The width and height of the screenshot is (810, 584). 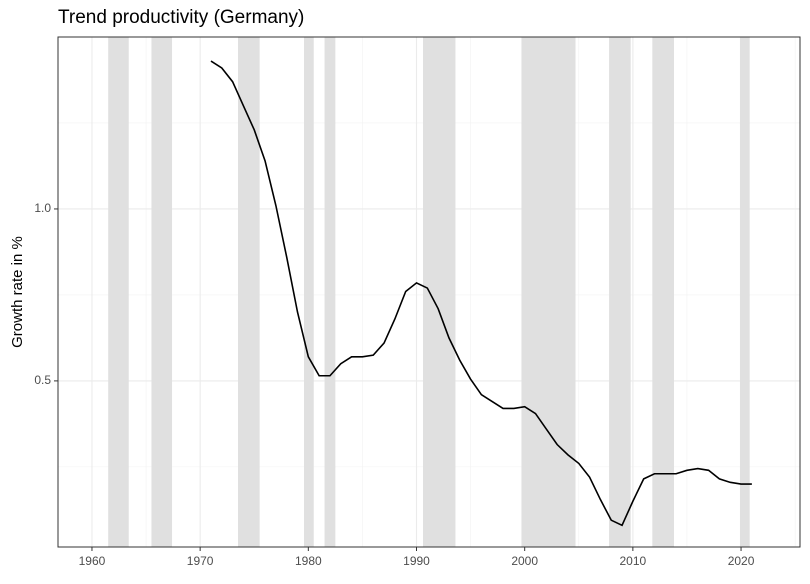 I want to click on x-tick-label: 1990, so click(x=416, y=561).